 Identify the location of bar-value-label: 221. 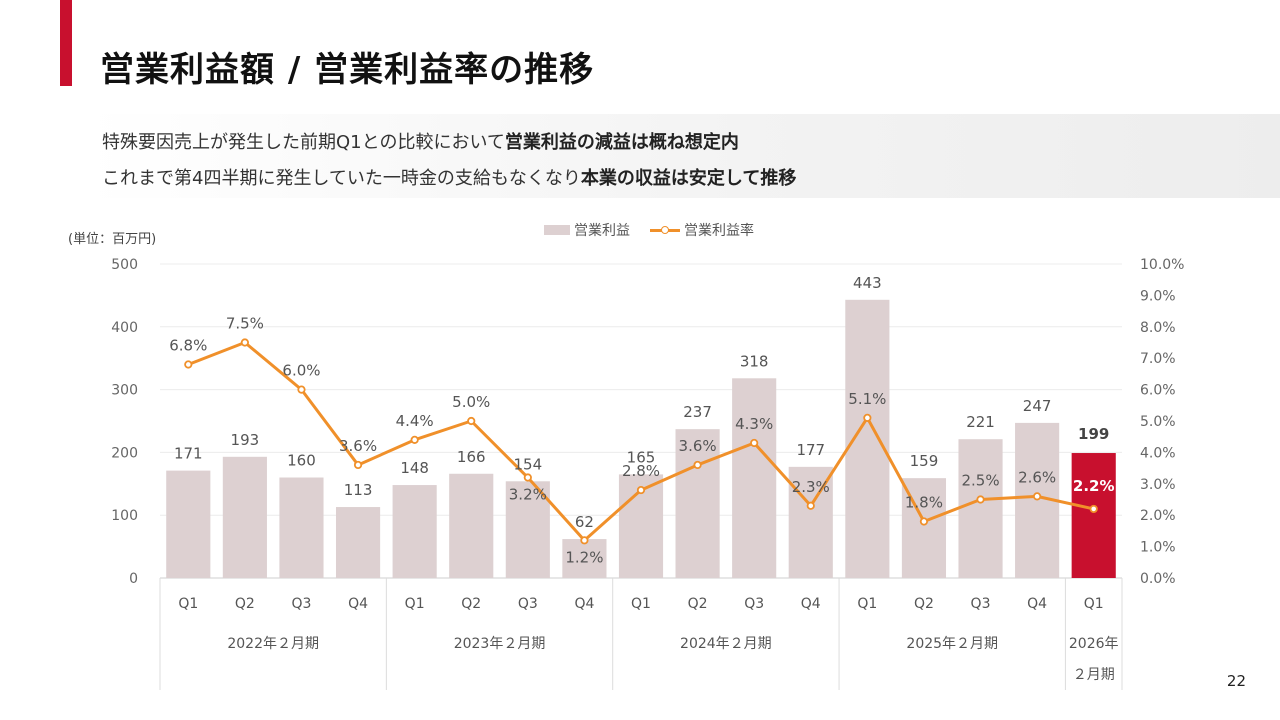
(980, 422).